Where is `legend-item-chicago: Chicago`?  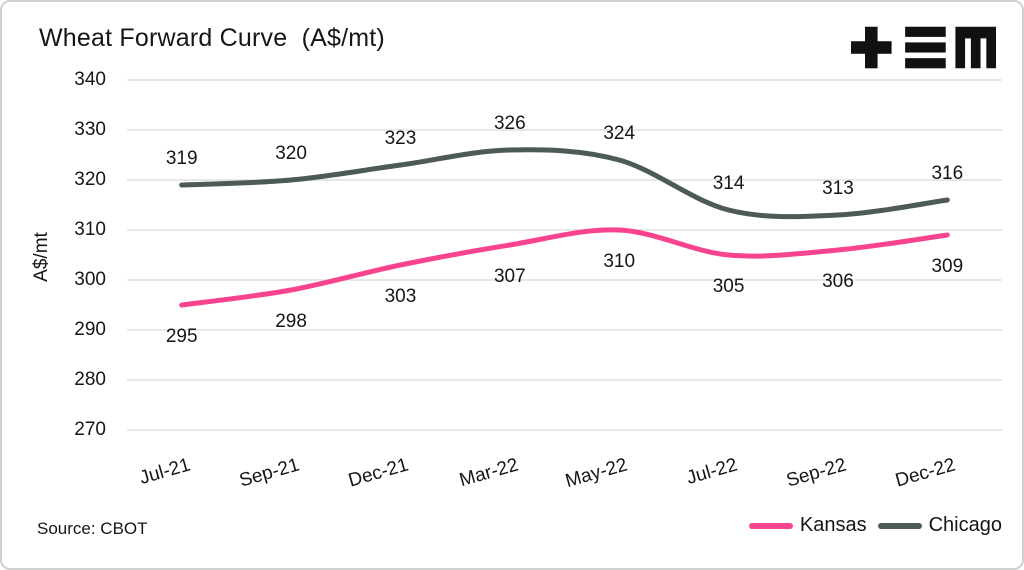 legend-item-chicago: Chicago is located at coordinates (939, 525).